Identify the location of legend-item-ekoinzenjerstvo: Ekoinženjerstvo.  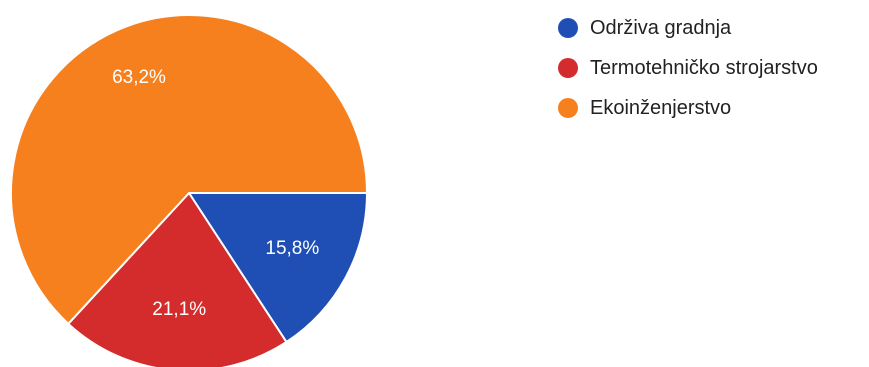
(688, 108).